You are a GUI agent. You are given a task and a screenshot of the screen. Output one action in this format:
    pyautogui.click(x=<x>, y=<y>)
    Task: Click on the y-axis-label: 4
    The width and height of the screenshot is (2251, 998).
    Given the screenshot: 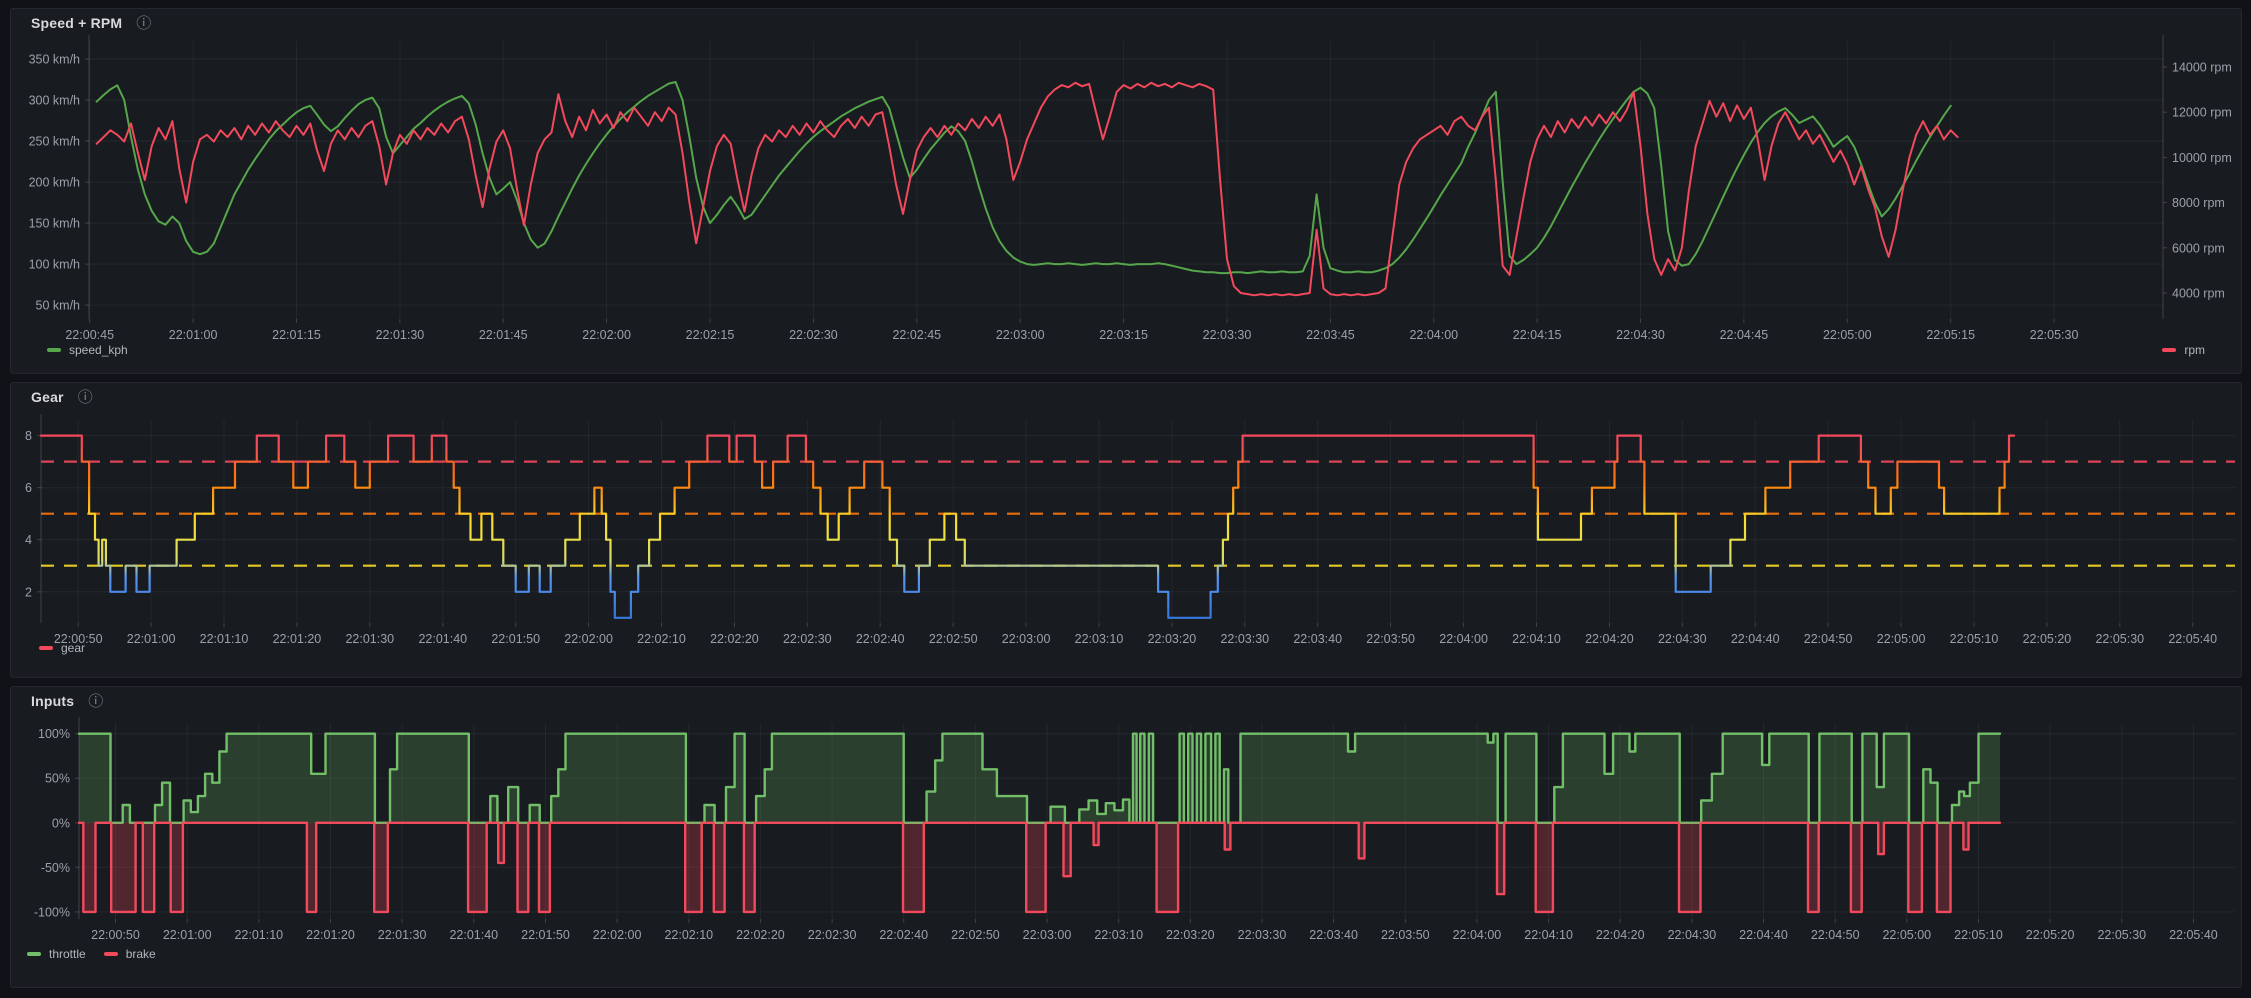 What is the action you would take?
    pyautogui.click(x=28, y=540)
    